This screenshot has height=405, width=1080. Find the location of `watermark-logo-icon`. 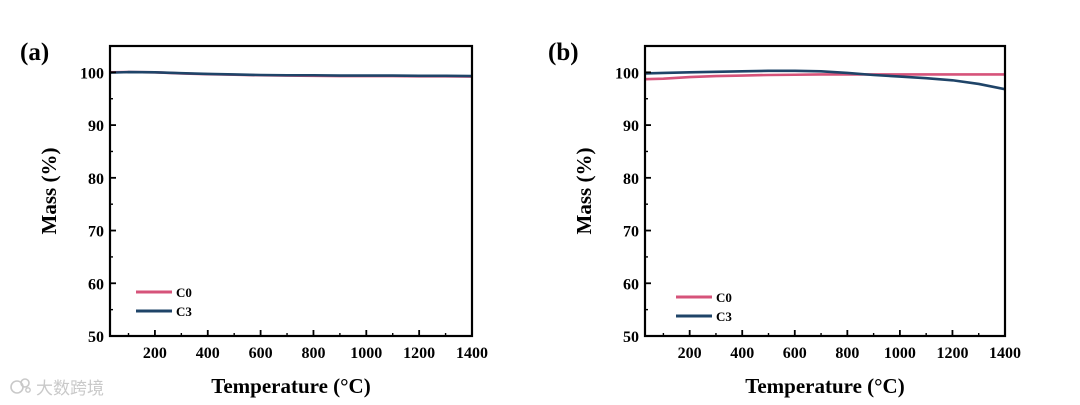

watermark-logo-icon is located at coordinates (20, 386).